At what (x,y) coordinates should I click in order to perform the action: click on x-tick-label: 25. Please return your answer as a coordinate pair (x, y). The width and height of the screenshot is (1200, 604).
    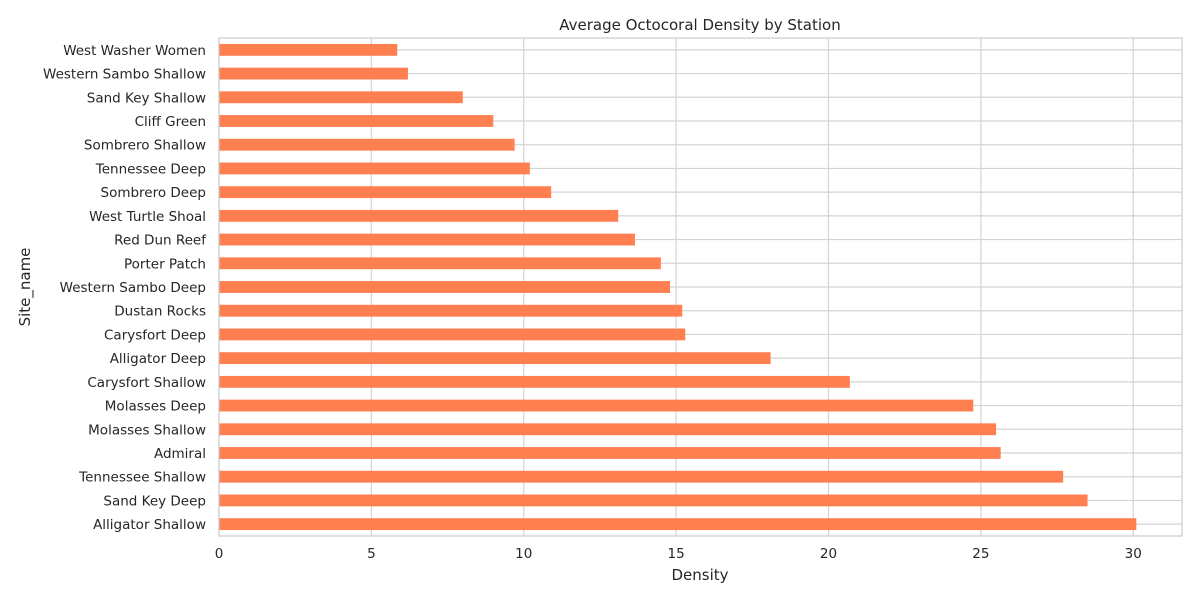
    Looking at the image, I should click on (980, 554).